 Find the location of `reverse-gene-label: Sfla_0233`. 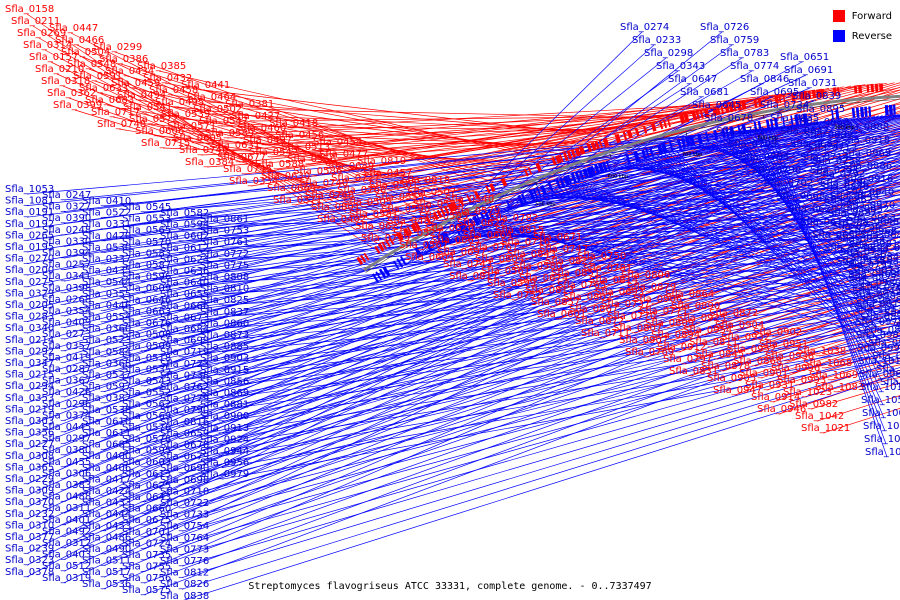

reverse-gene-label: Sfla_0233 is located at coordinates (656, 40).